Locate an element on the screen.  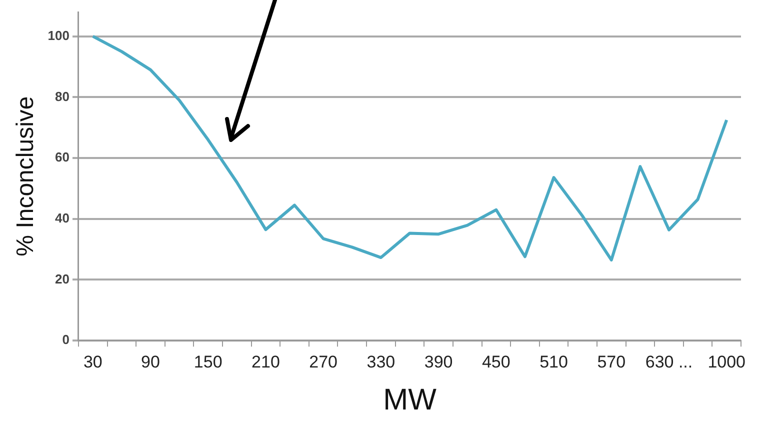
y-tick-label: 20 is located at coordinates (62, 278).